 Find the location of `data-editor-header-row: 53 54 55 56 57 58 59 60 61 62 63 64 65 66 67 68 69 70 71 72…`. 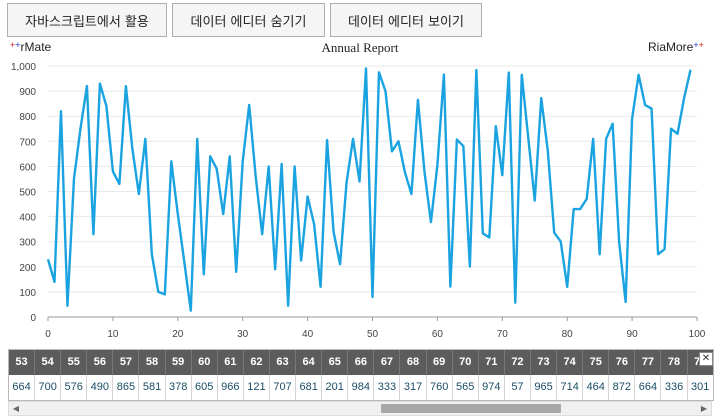

data-editor-header-row: 53 54 55 56 57 58 59 60 61 62 63 64 65 66 67 68 69 70 71 72… is located at coordinates (361, 362).